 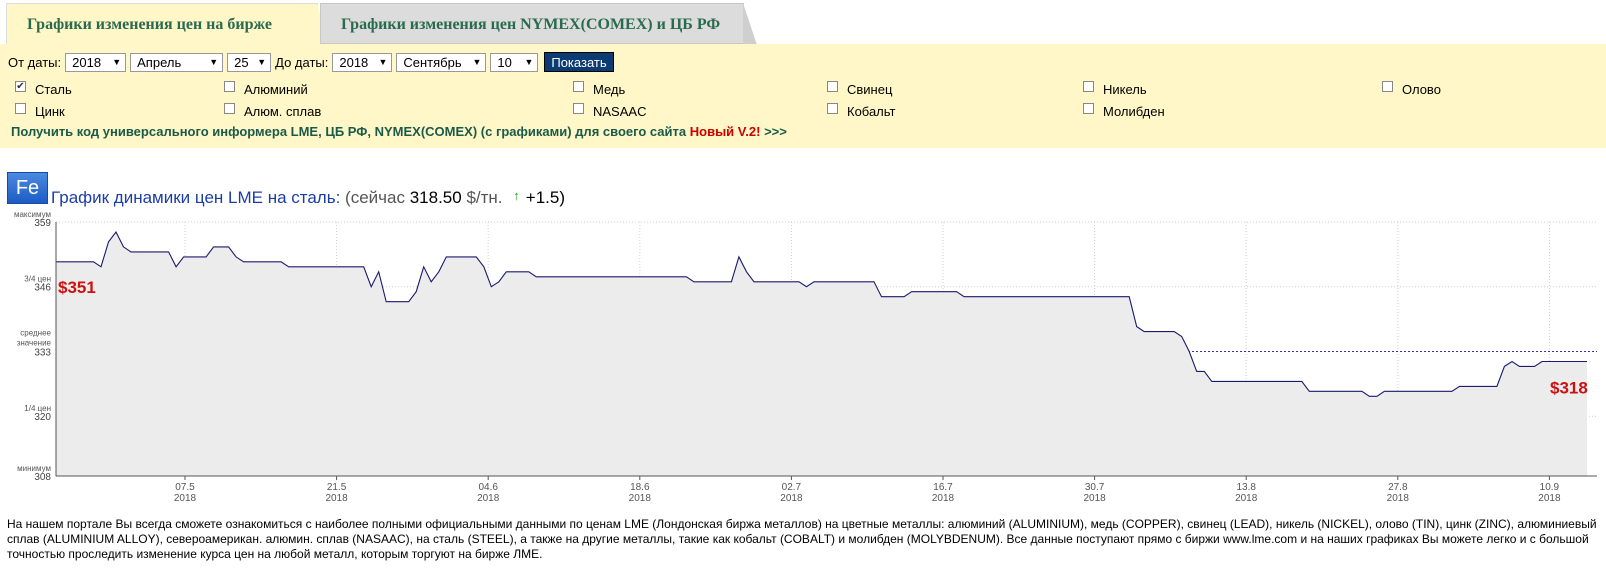 I want to click on x-tick-label-day: 30.7, so click(x=1095, y=487).